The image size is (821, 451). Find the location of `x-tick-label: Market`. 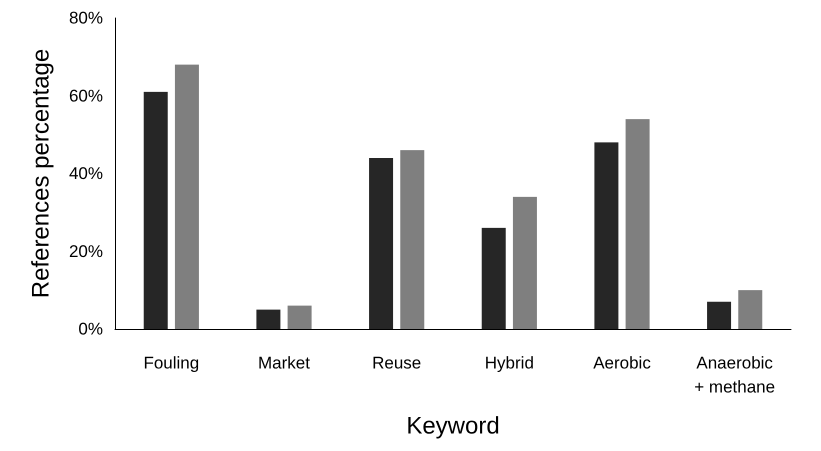

x-tick-label: Market is located at coordinates (284, 363).